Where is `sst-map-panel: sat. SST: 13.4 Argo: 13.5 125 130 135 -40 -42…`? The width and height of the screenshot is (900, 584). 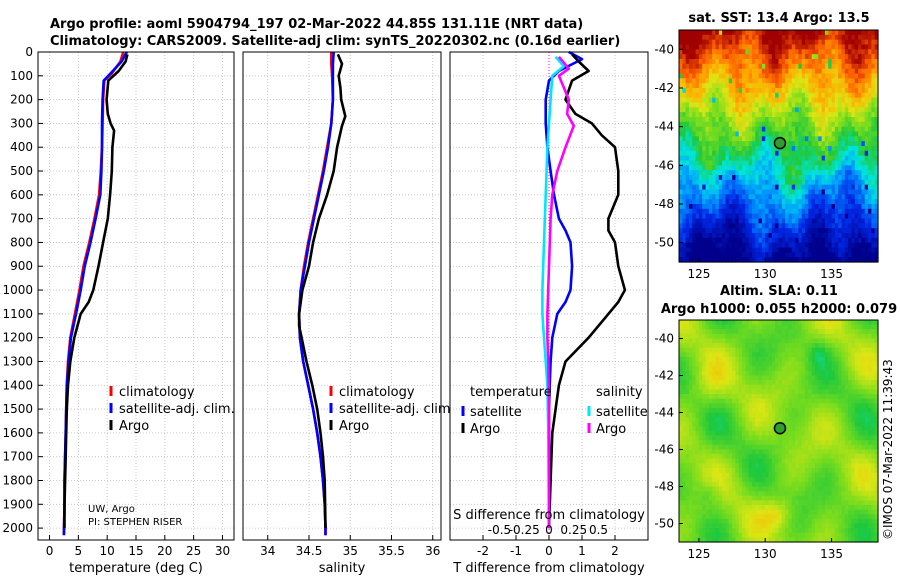
sst-map-panel: sat. SST: 13.4 Argo: 13.5 125 130 135 -40 -42… is located at coordinates (766, 146).